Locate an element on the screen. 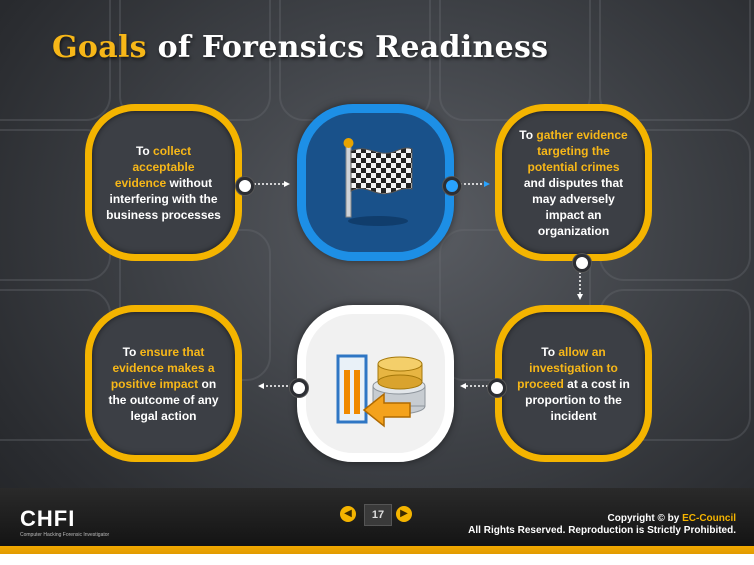  title-accent: Goals is located at coordinates (99, 47).